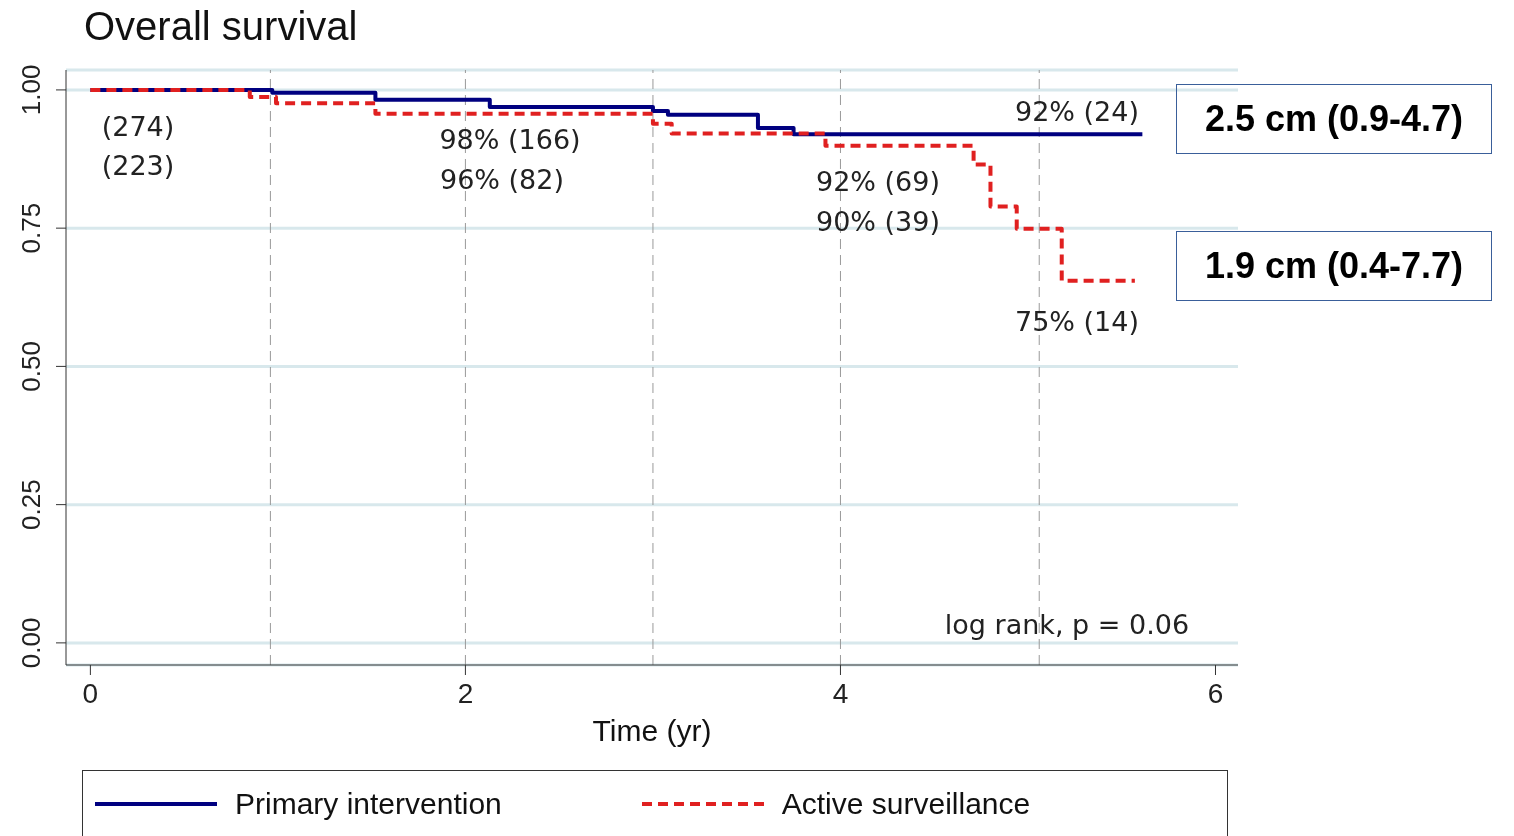  What do you see at coordinates (1077, 321) in the screenshot?
I see `annotation: 75% (14)` at bounding box center [1077, 321].